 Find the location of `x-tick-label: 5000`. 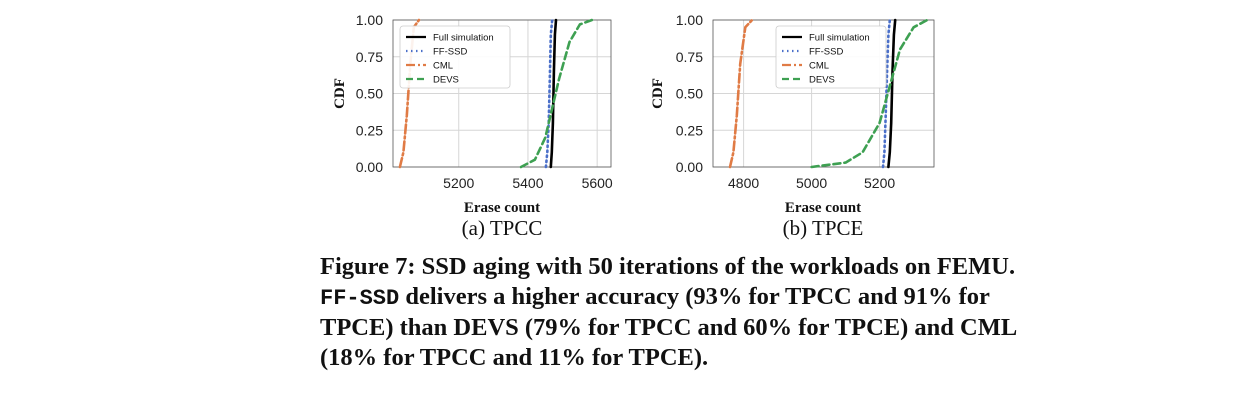

x-tick-label: 5000 is located at coordinates (811, 183).